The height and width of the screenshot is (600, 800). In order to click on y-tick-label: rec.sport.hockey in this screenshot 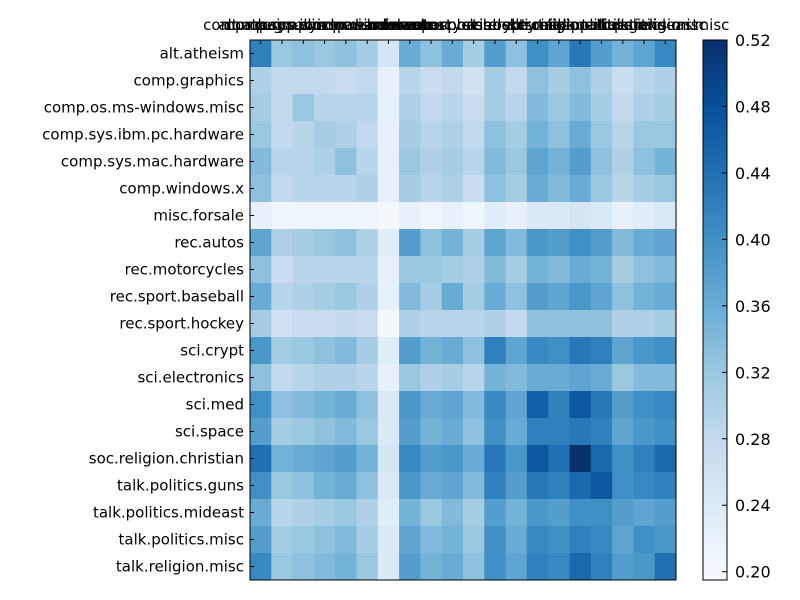, I will do `click(181, 324)`.